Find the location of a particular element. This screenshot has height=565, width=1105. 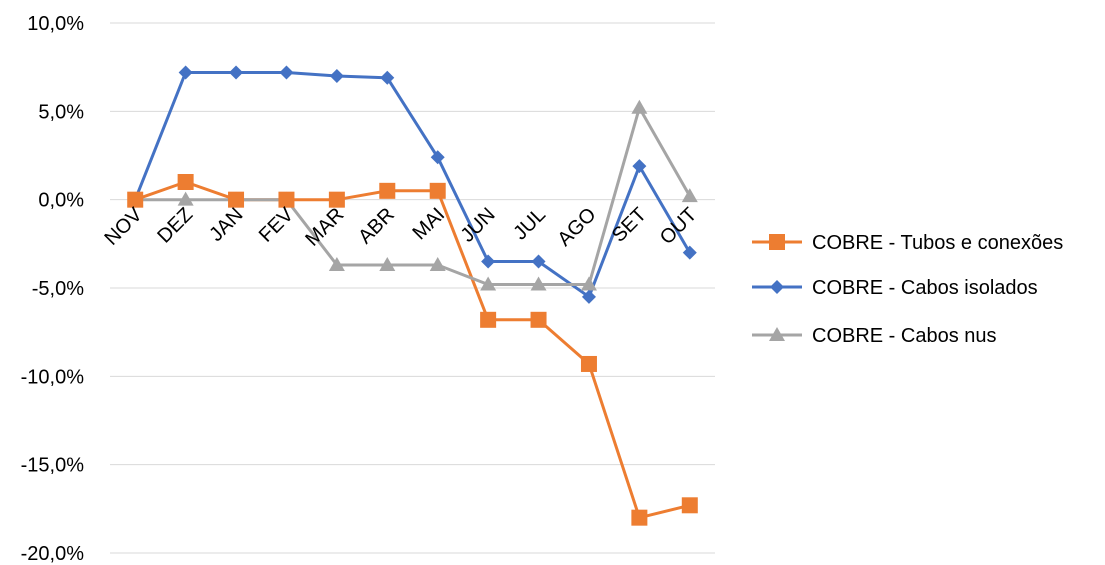

y-tick-label: -15,0% is located at coordinates (53, 466).